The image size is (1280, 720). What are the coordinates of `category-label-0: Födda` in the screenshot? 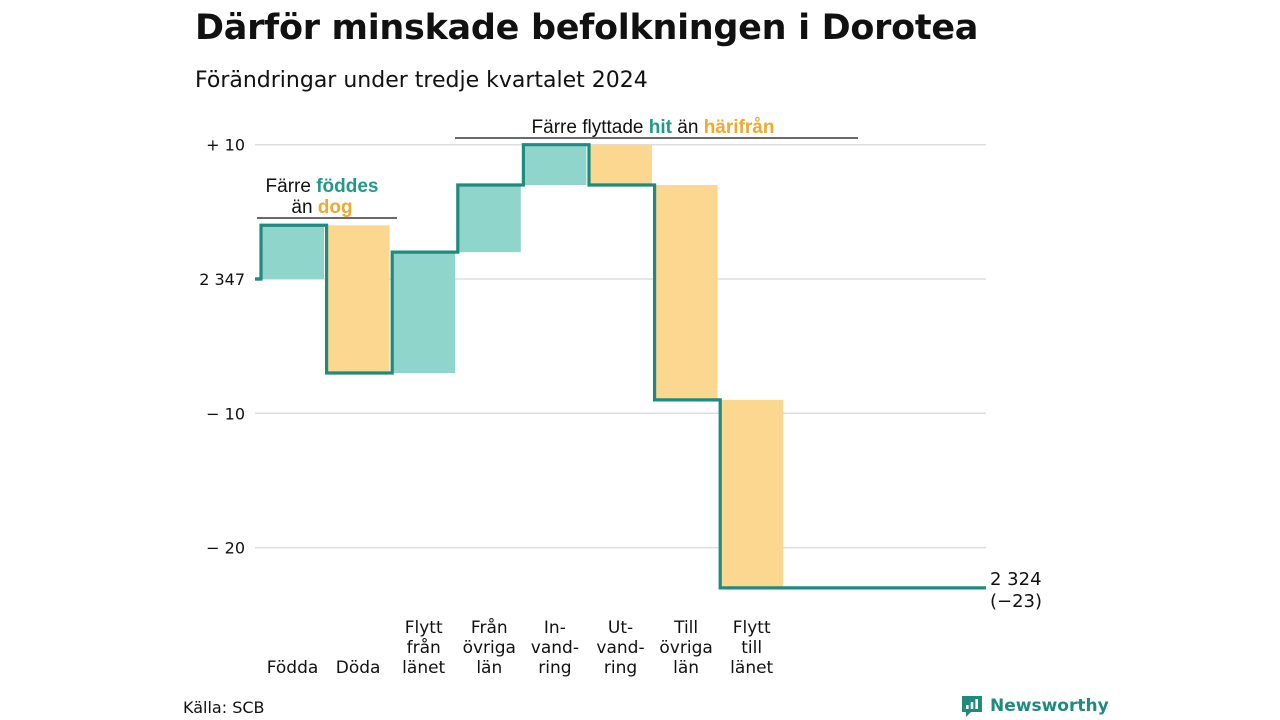 It's located at (293, 668).